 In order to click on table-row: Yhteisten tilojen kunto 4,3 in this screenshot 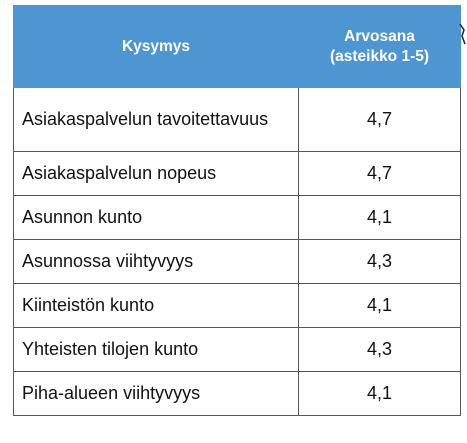, I will do `click(237, 349)`.